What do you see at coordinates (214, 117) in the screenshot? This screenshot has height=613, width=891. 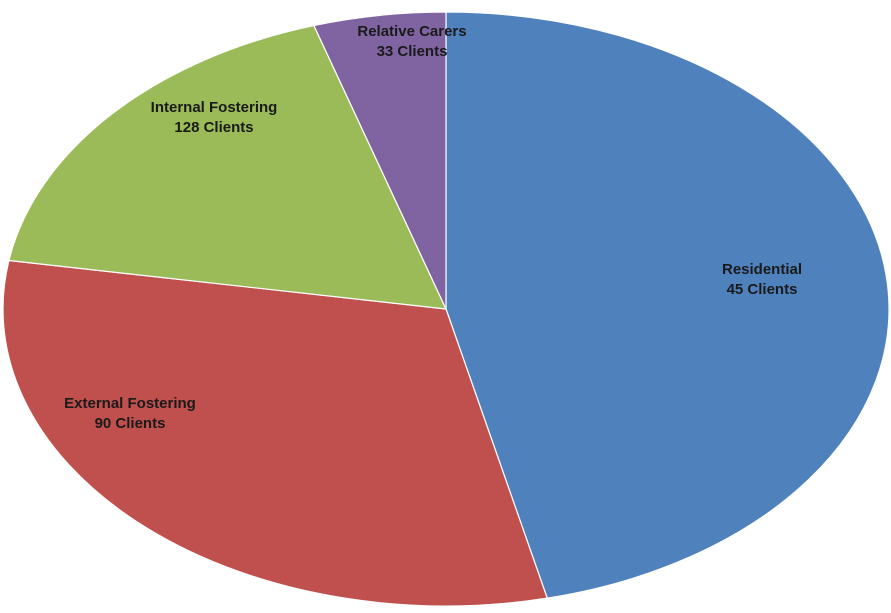 I see `label-internal-fostering: Internal Fostering 128 Clients` at bounding box center [214, 117].